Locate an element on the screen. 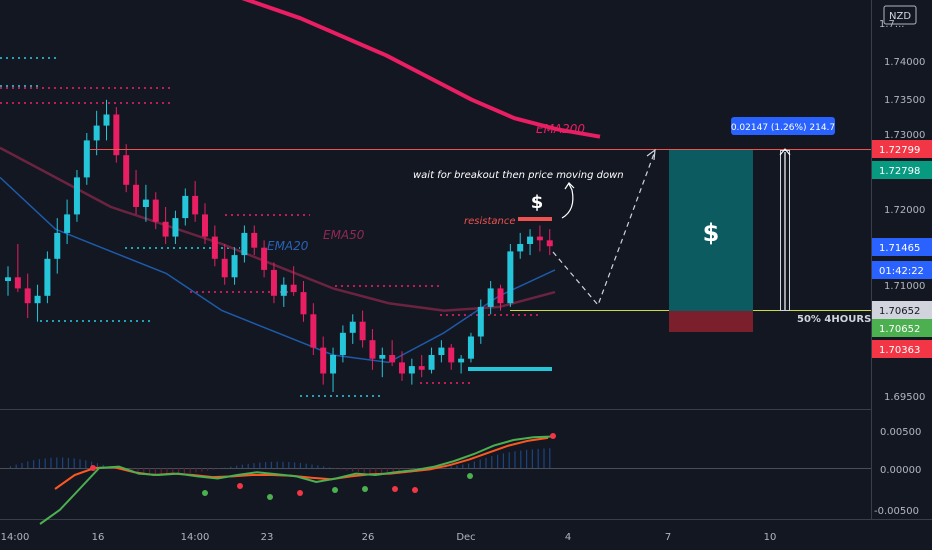 The image size is (932, 550). target-zone is located at coordinates (711, 230).